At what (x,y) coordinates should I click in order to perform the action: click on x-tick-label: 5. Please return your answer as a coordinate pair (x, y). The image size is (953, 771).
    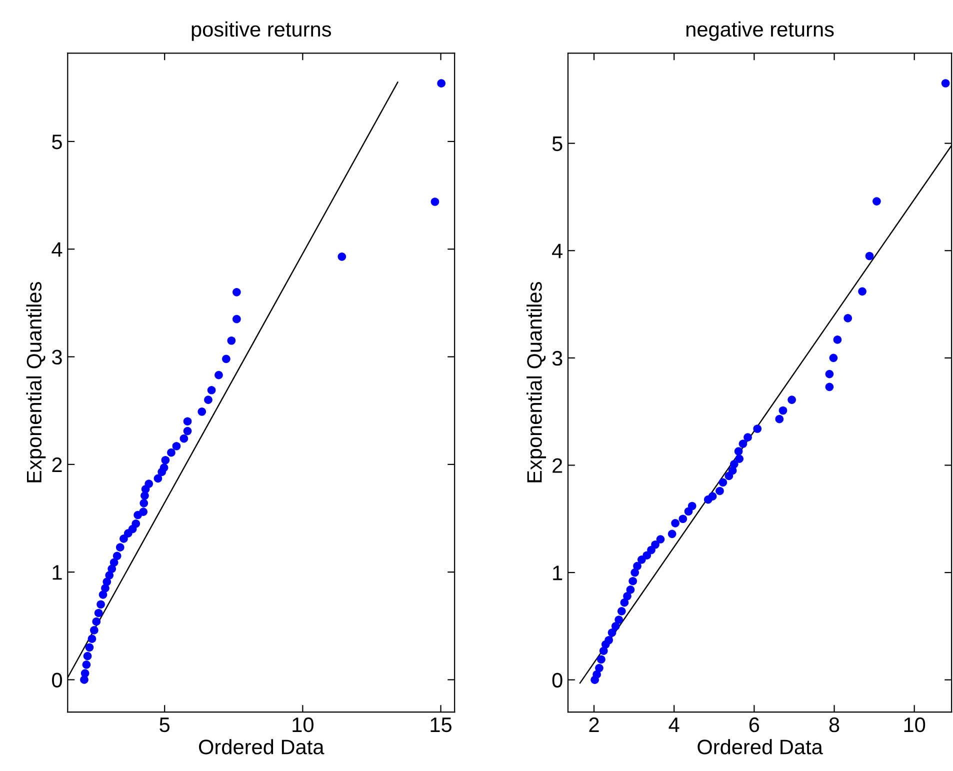
    Looking at the image, I should click on (165, 725).